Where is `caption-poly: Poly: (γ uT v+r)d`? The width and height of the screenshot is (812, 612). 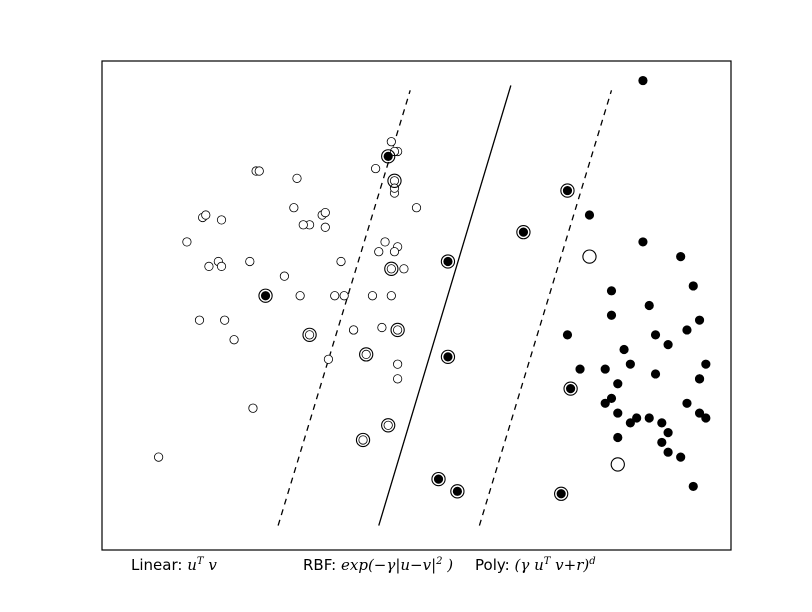
caption-poly: Poly: (γ uT v+r)d is located at coordinates (535, 568).